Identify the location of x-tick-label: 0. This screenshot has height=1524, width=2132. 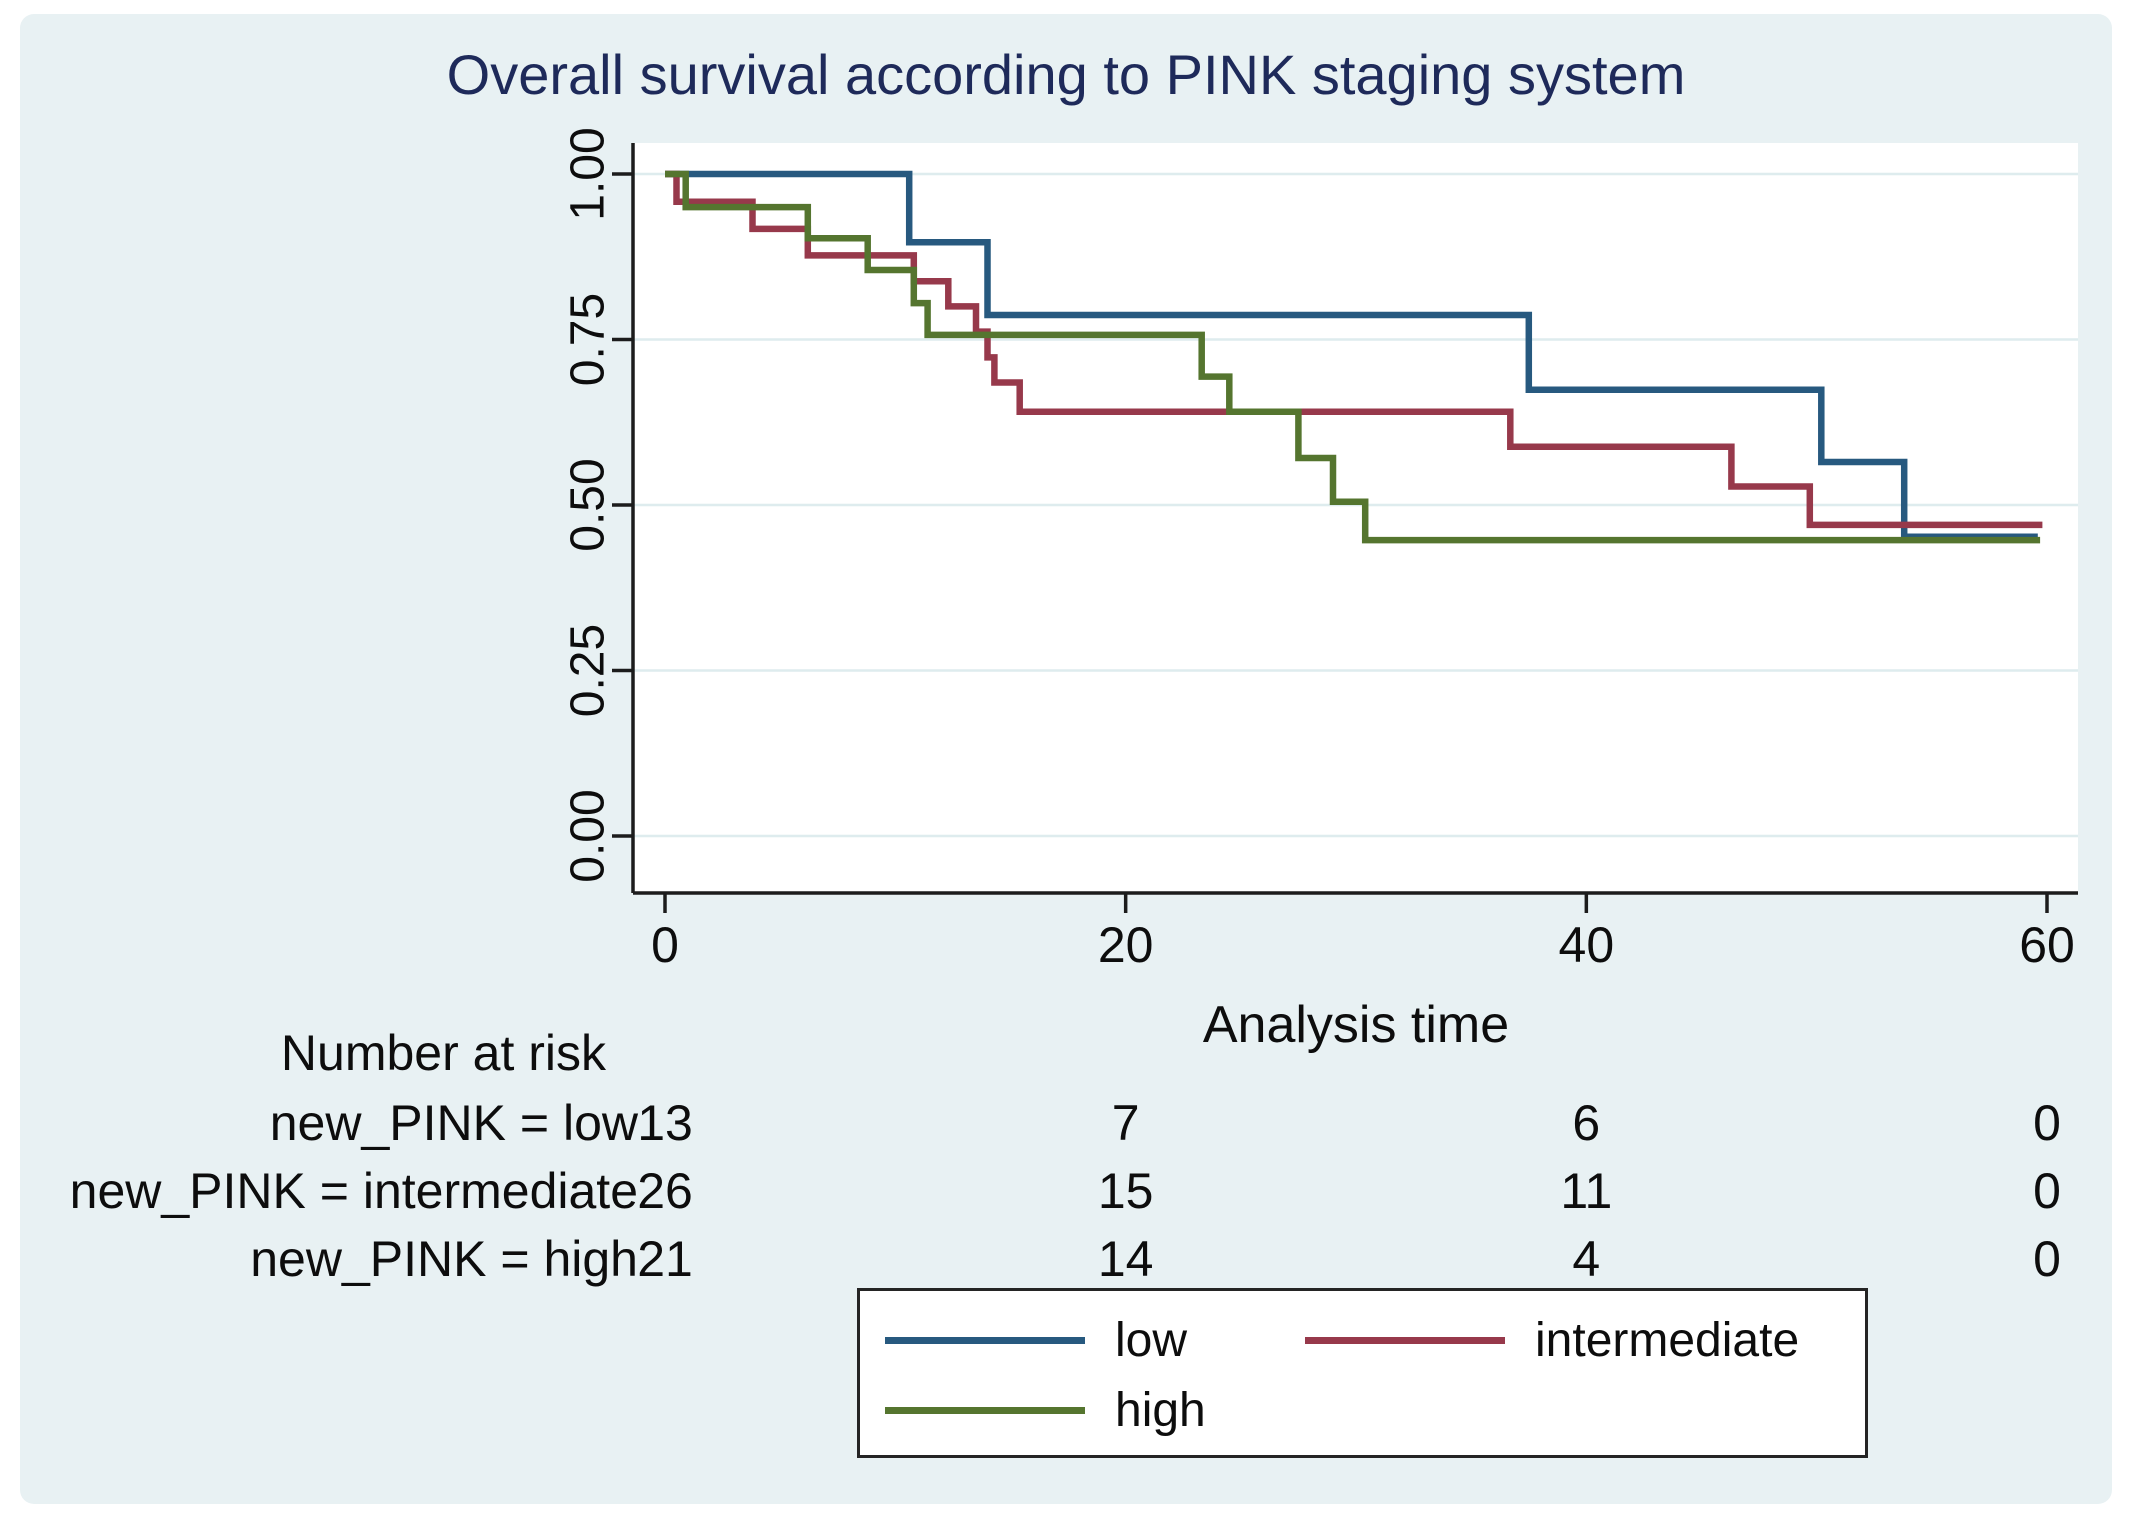
(665, 945).